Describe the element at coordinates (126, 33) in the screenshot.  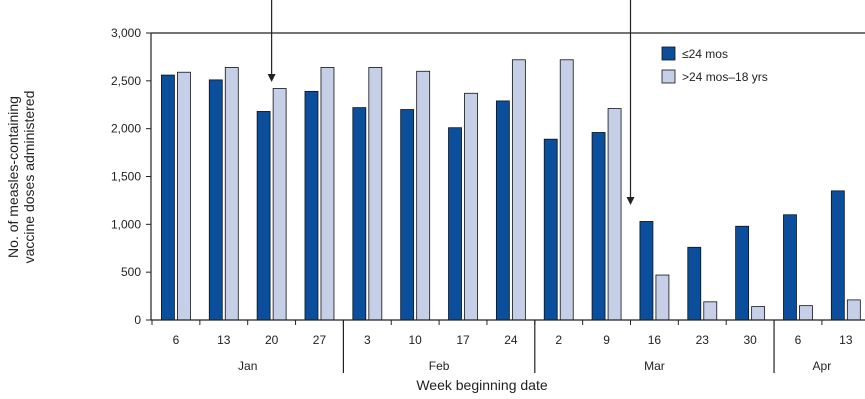
I see `y-tick-label: 3,000` at that location.